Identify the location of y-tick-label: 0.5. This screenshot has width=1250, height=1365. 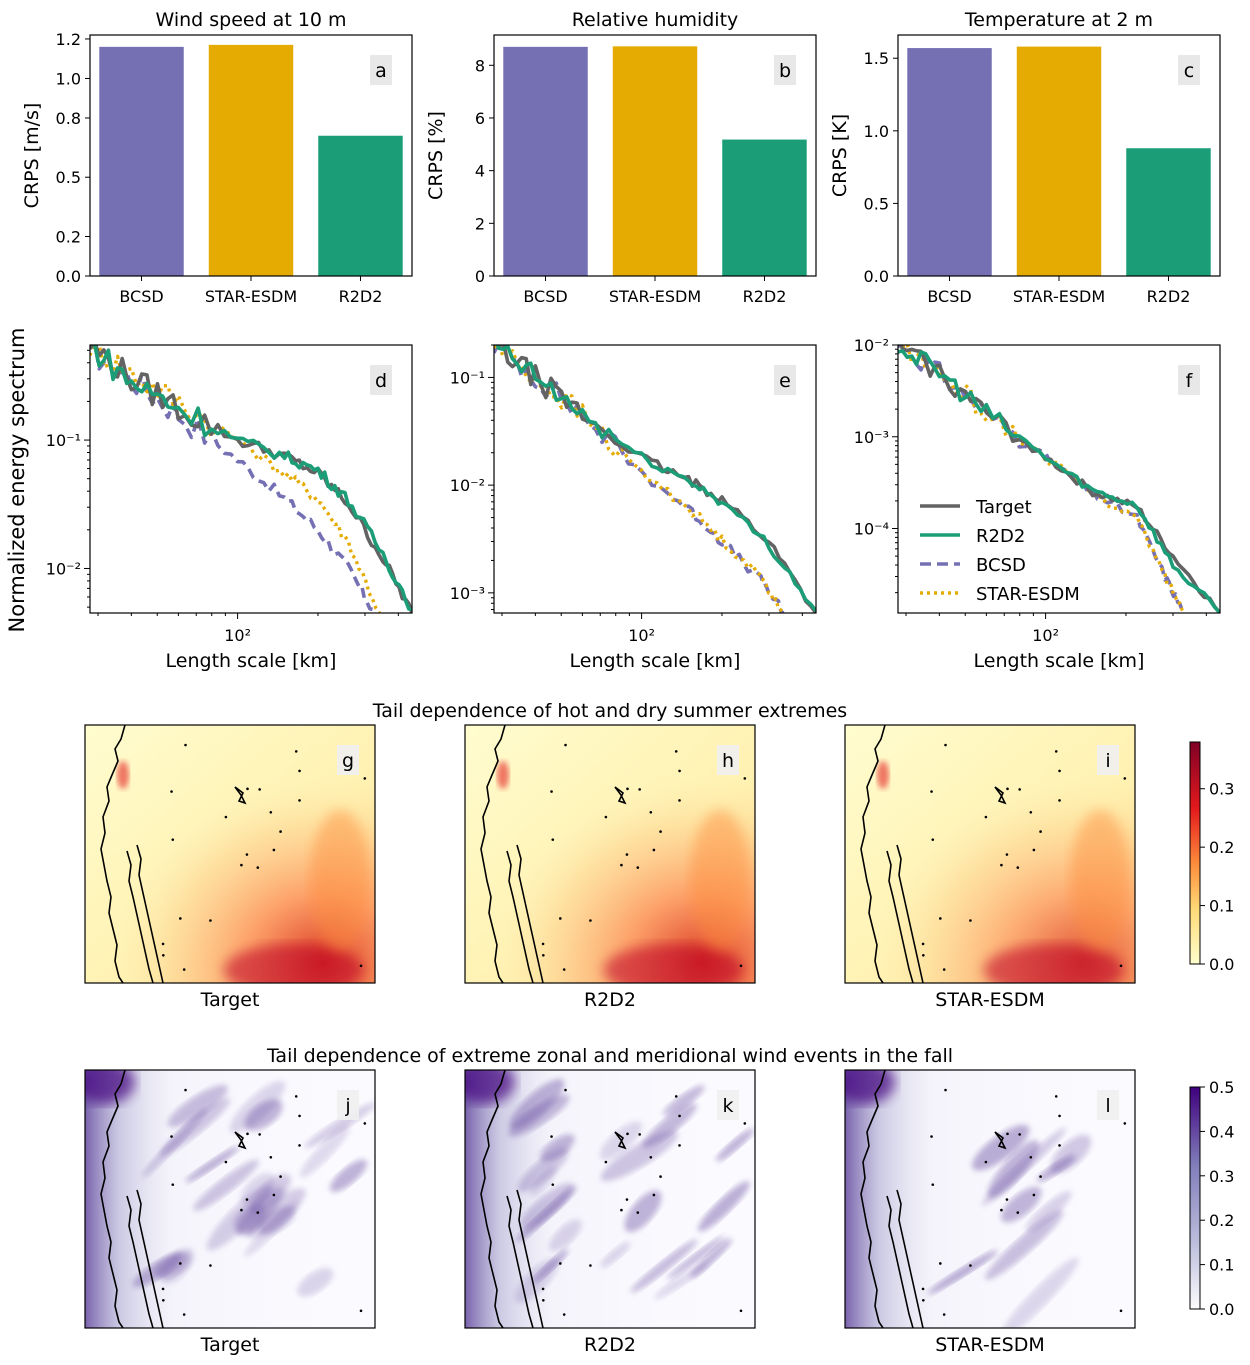
(876, 203).